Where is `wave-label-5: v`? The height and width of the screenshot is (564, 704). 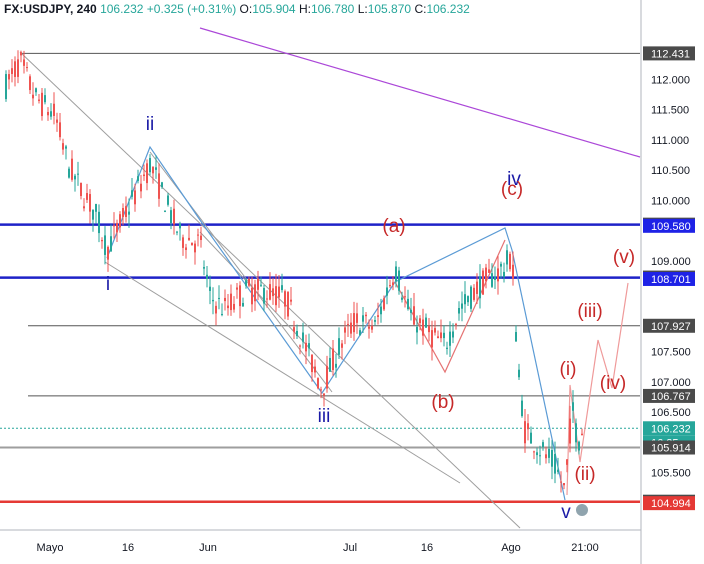 wave-label-5: v is located at coordinates (566, 512).